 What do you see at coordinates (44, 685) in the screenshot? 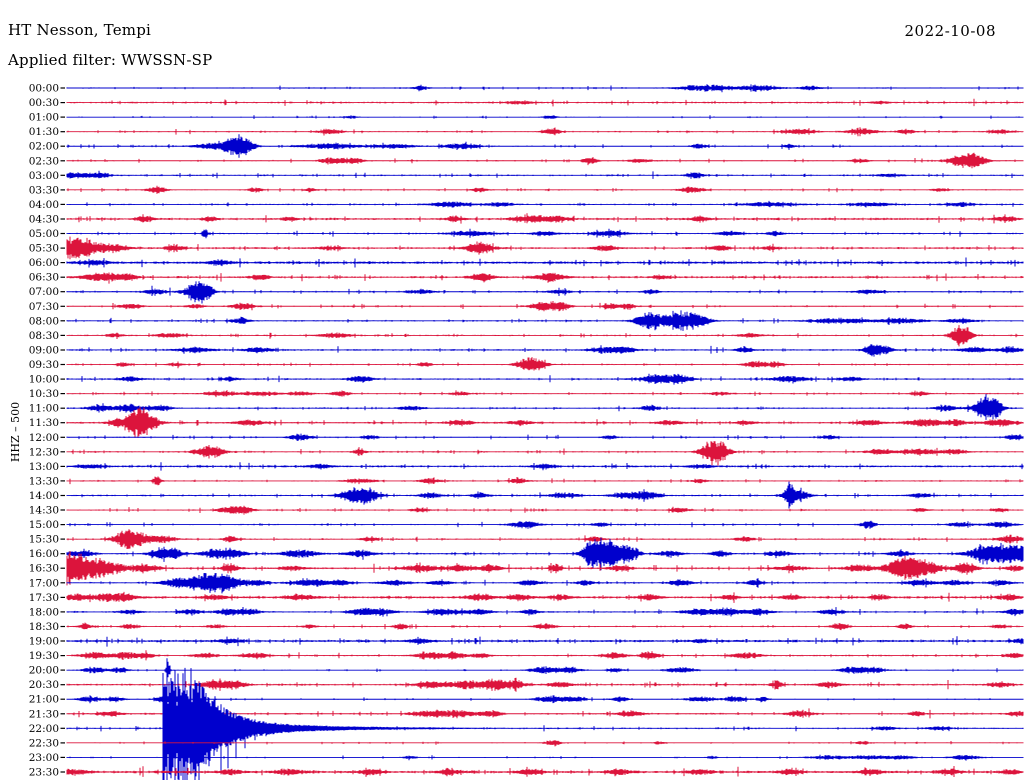
I see `trace-time-label-2030: 20:30` at bounding box center [44, 685].